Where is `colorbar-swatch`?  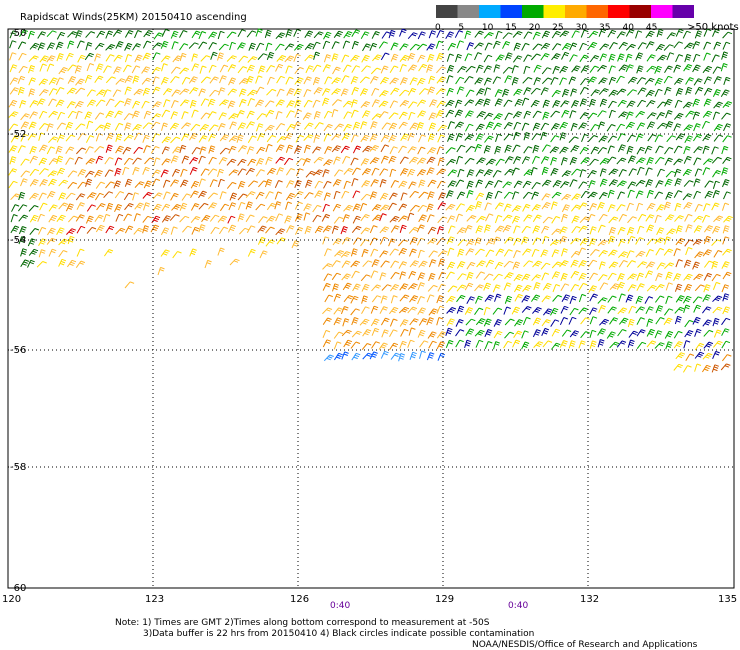
colorbar-swatch is located at coordinates (533, 11).